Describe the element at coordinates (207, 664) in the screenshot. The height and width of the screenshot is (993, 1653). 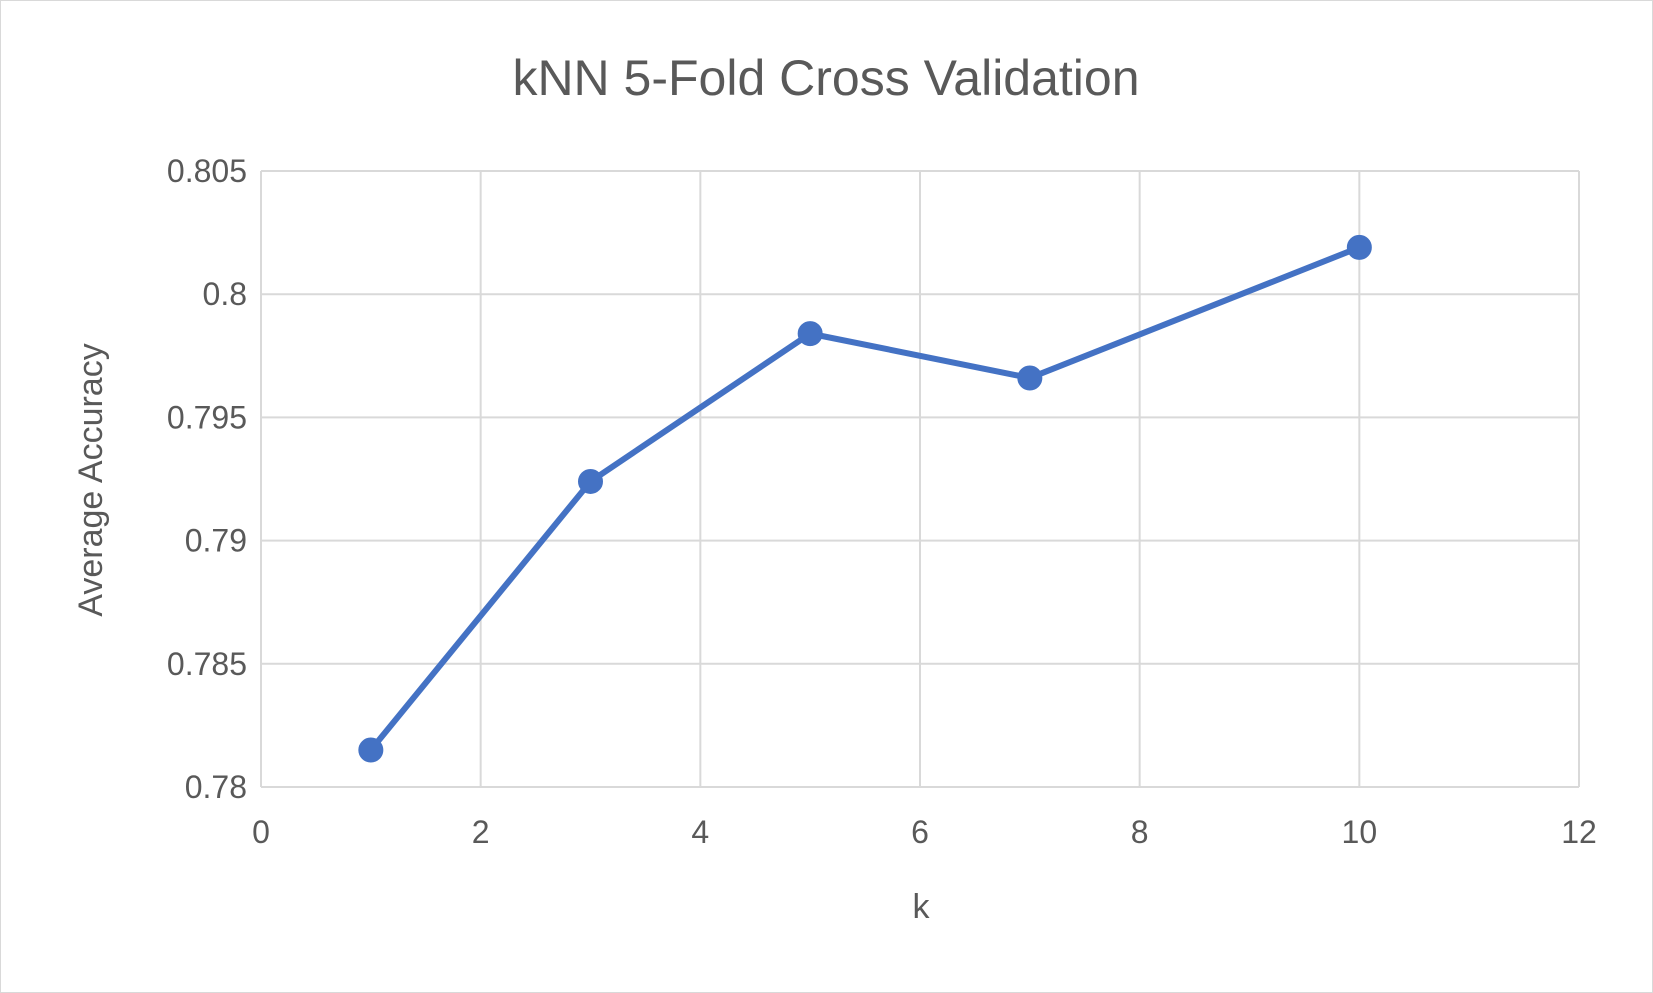
I see `y-tick-label: 0.785` at that location.